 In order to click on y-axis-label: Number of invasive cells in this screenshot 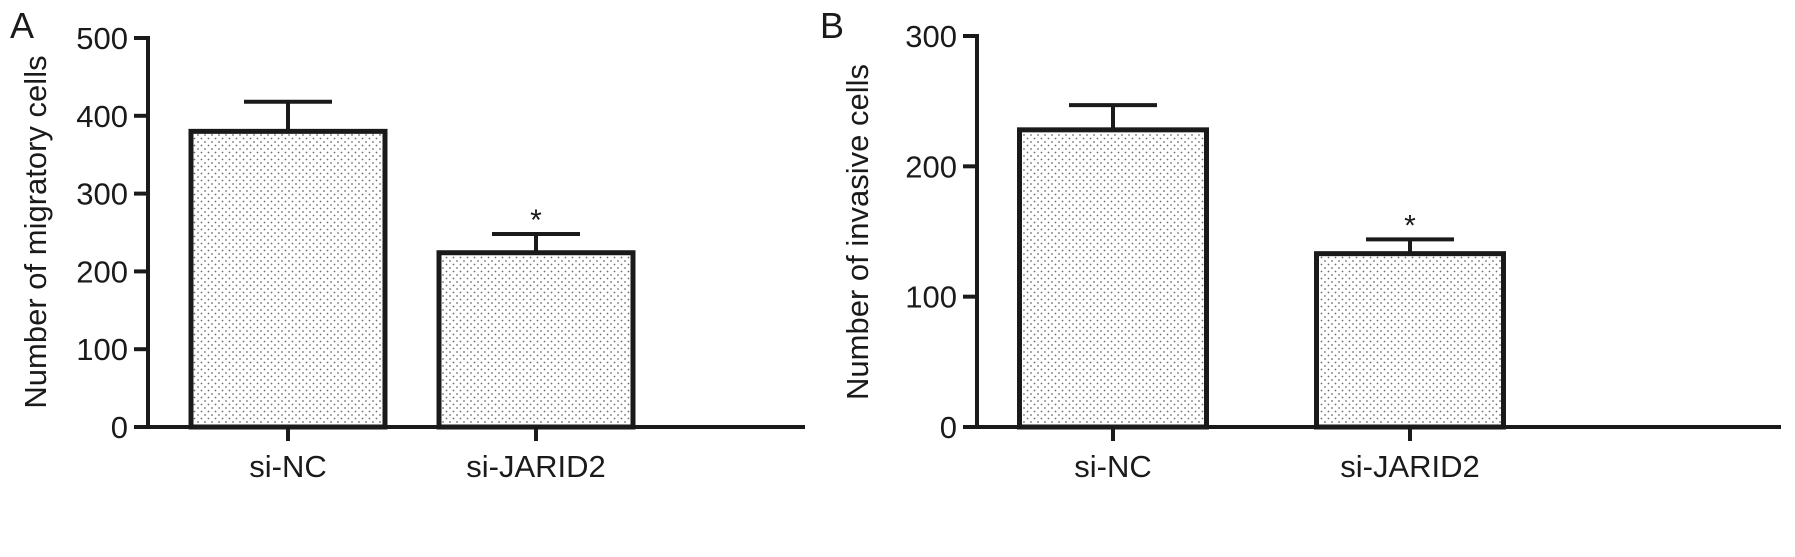, I will do `click(857, 232)`.